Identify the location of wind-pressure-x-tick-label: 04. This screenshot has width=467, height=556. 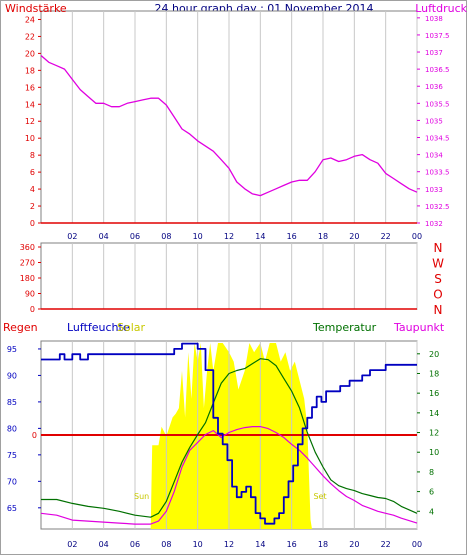
(104, 236).